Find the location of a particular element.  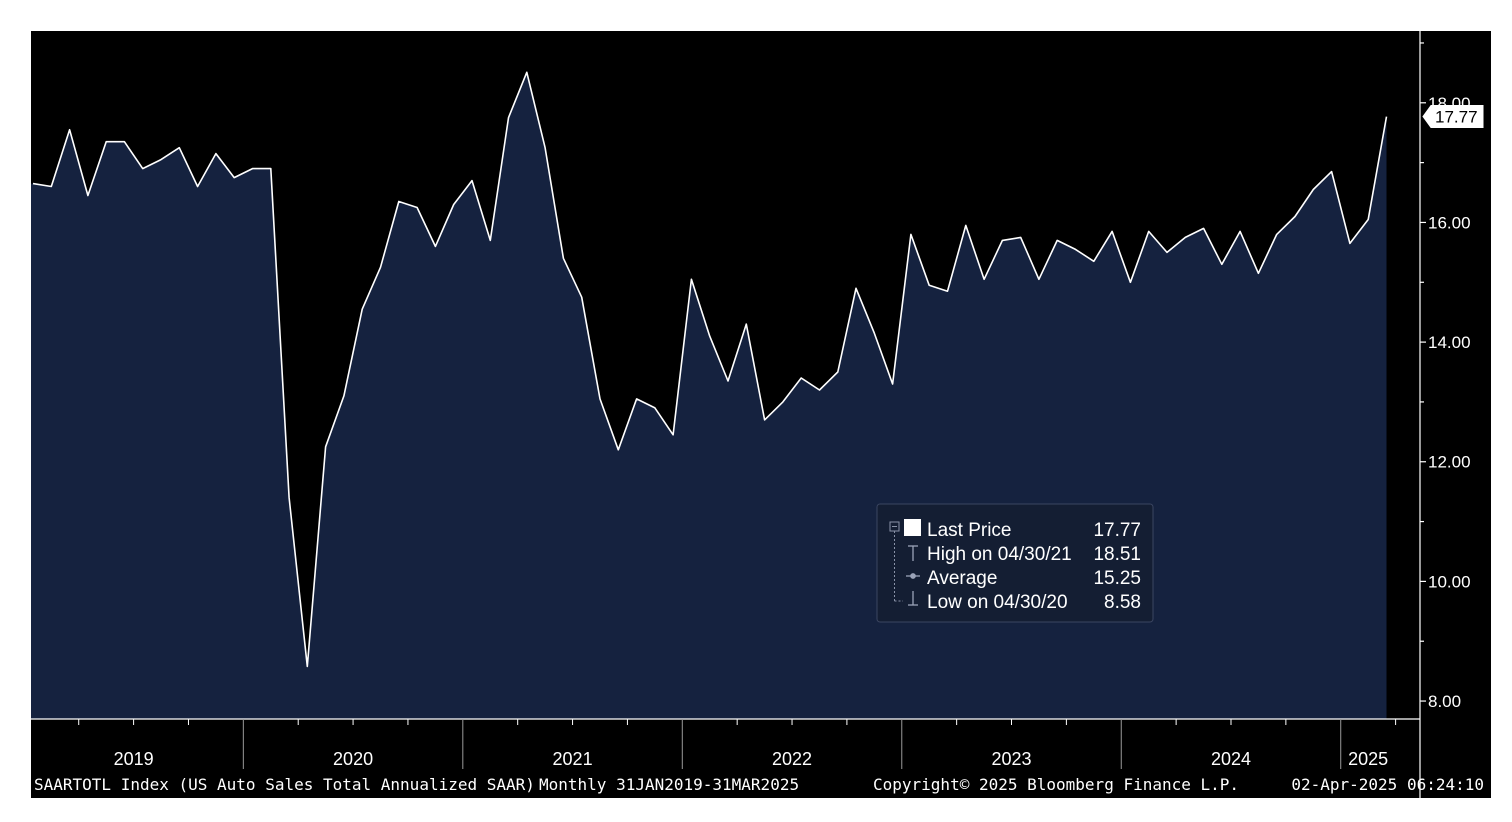

y-tick-label: 14.00 is located at coordinates (1449, 342).